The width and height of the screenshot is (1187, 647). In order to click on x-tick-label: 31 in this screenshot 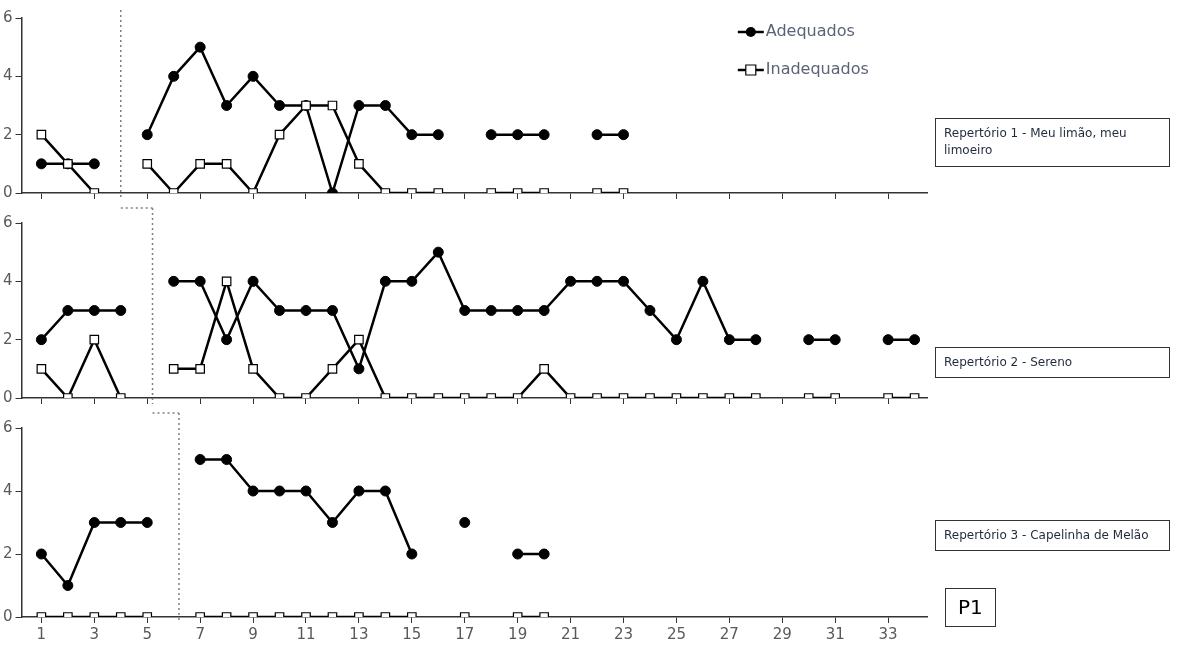, I will do `click(835, 633)`.